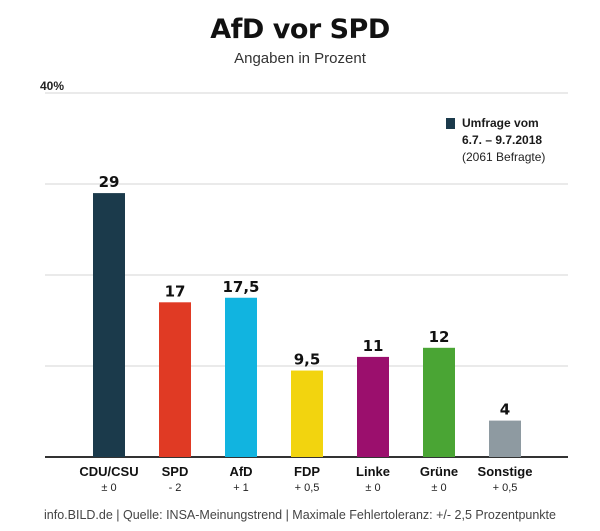 This screenshot has height=531, width=600. Describe the element at coordinates (505, 471) in the screenshot. I see `x-tick-label: Sonstige` at that location.